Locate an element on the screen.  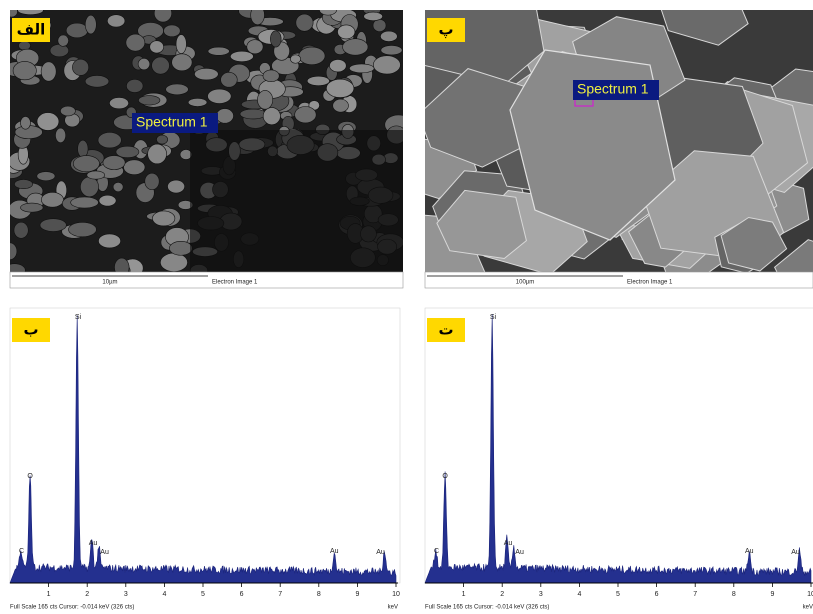
x-tick-label: 4 is located at coordinates (579, 594).